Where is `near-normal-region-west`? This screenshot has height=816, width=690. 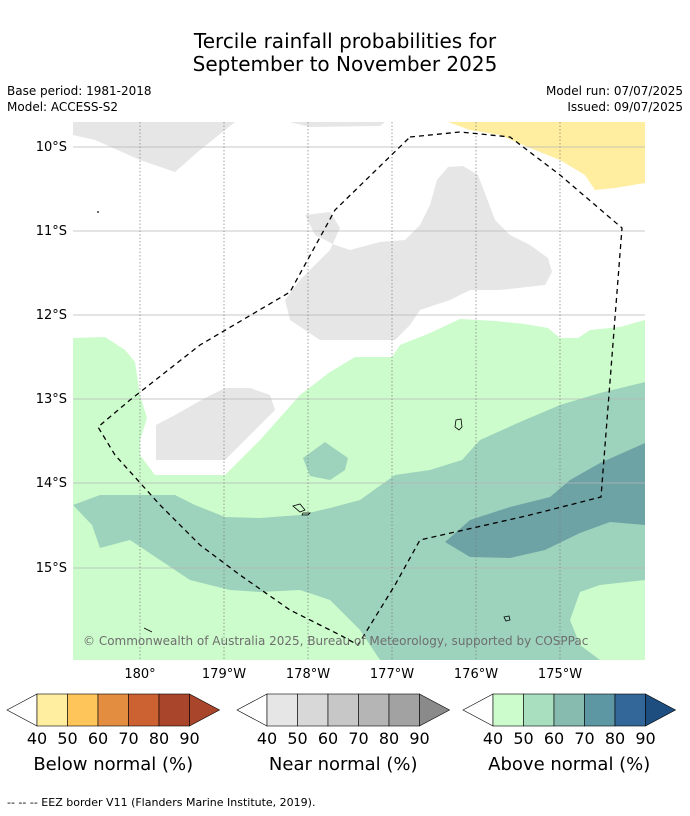 near-normal-region-west is located at coordinates (215, 424).